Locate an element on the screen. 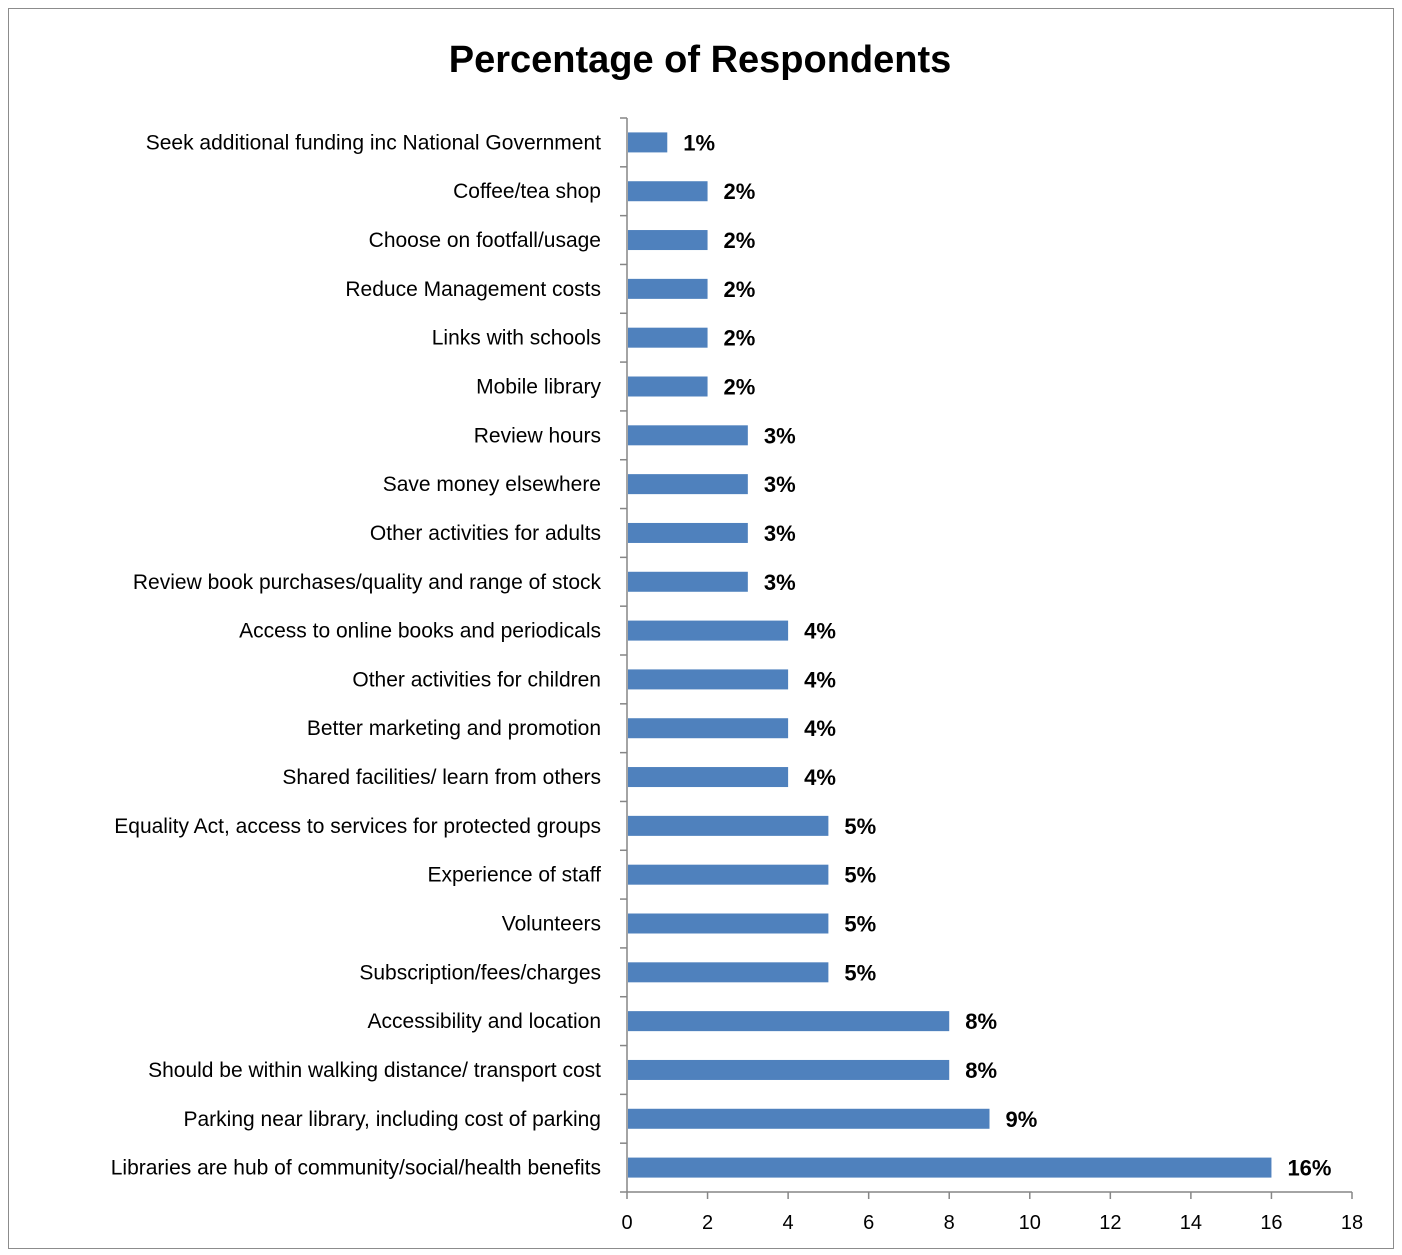 The image size is (1402, 1255). category-label: Other activities for children is located at coordinates (476, 679).